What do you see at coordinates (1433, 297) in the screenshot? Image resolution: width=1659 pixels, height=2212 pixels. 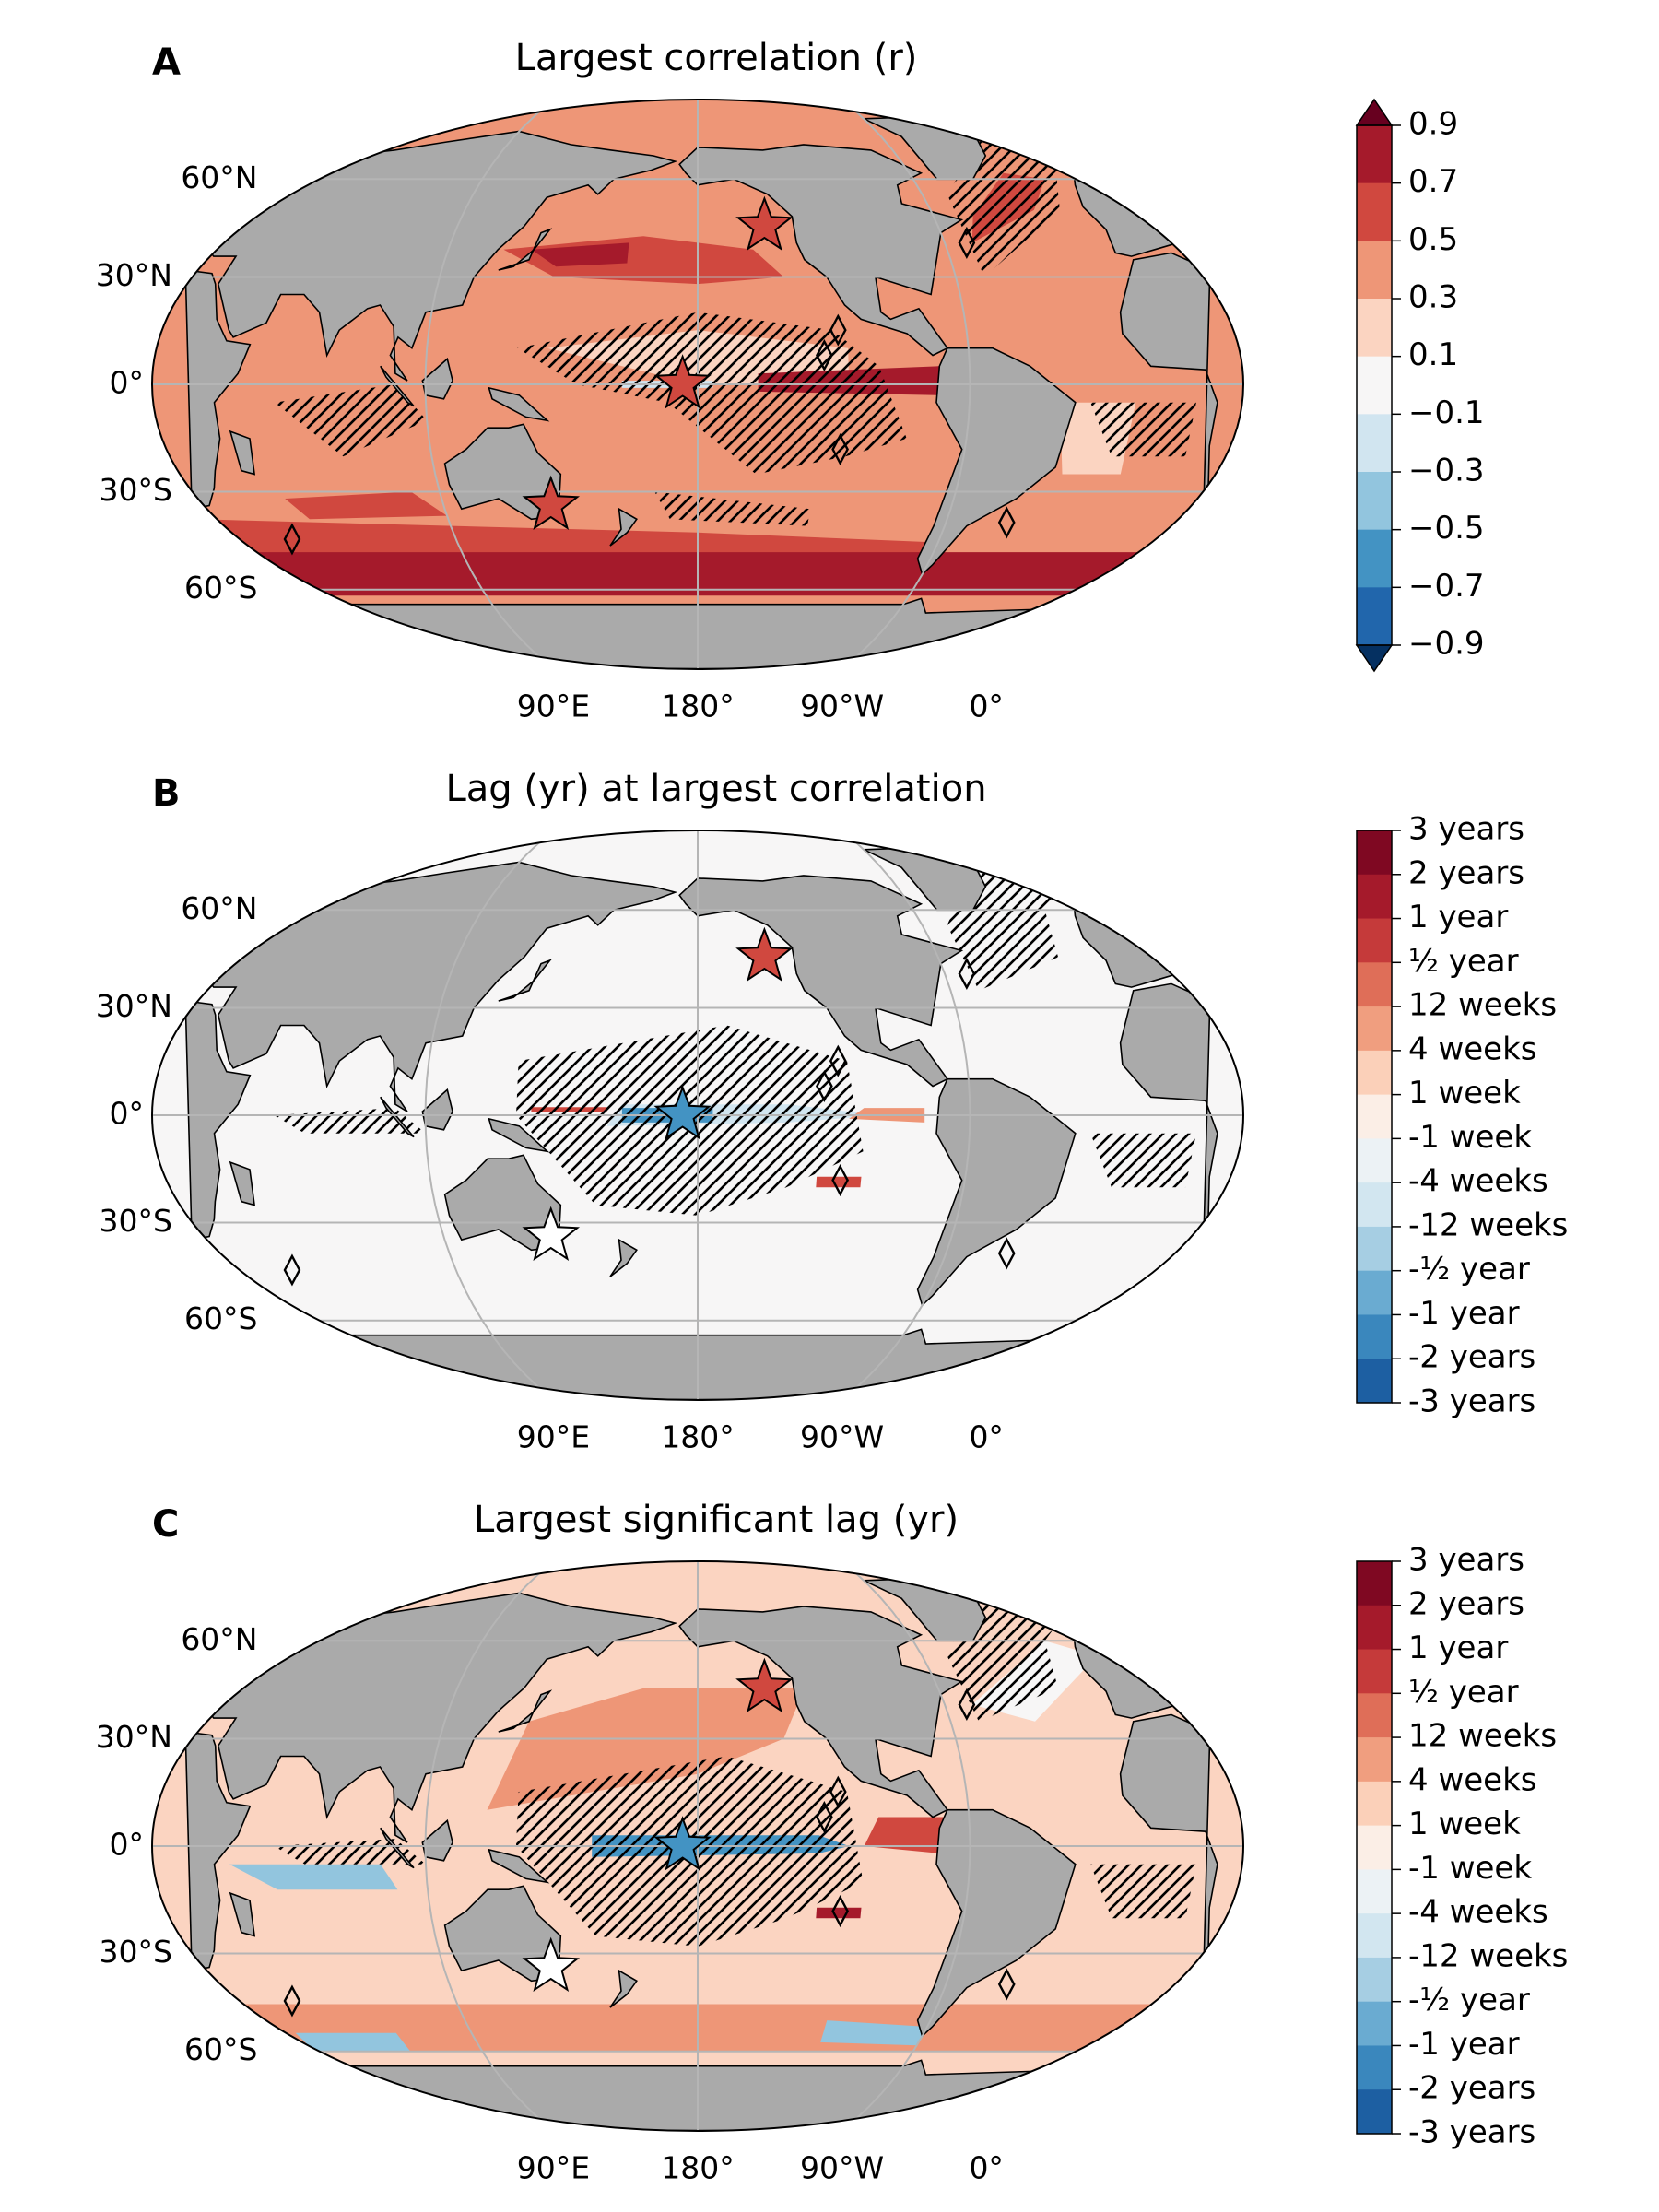 I see `colorbar-tick-label: 0.3` at bounding box center [1433, 297].